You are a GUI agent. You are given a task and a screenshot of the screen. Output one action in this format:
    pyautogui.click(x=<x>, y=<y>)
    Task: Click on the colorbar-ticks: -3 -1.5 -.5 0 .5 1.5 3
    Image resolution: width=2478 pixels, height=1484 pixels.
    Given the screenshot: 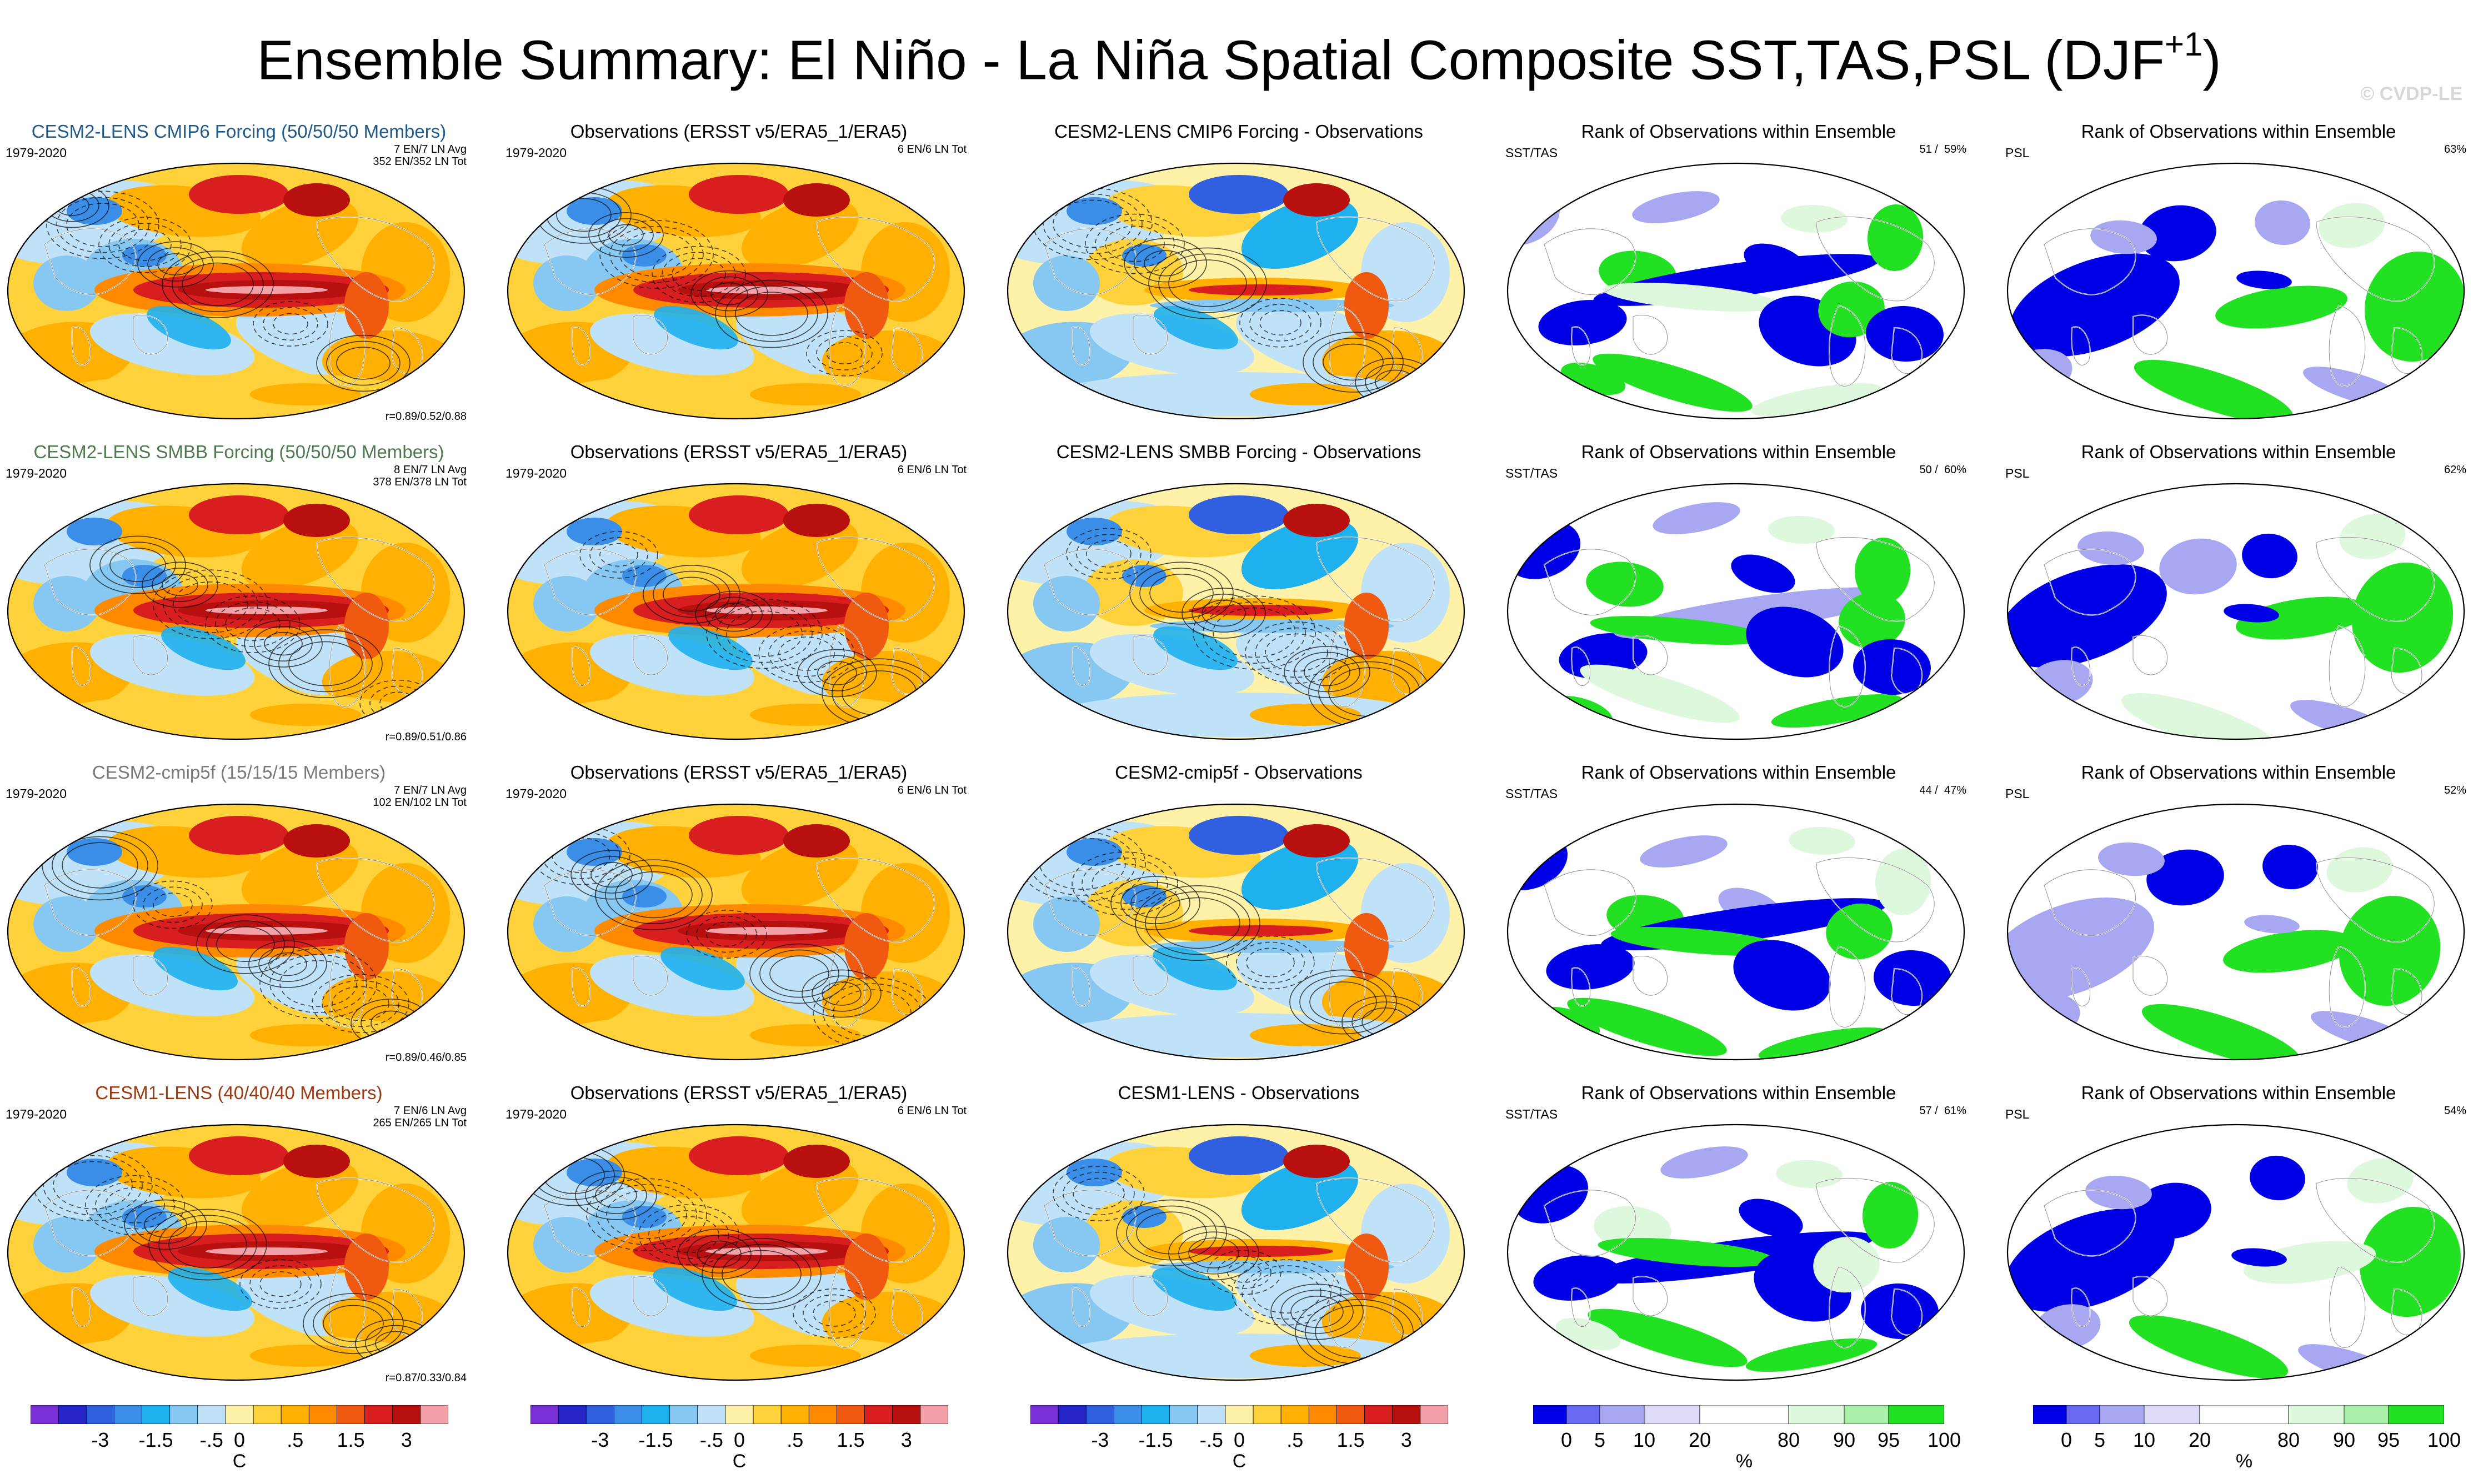 What is the action you would take?
    pyautogui.click(x=739, y=1439)
    